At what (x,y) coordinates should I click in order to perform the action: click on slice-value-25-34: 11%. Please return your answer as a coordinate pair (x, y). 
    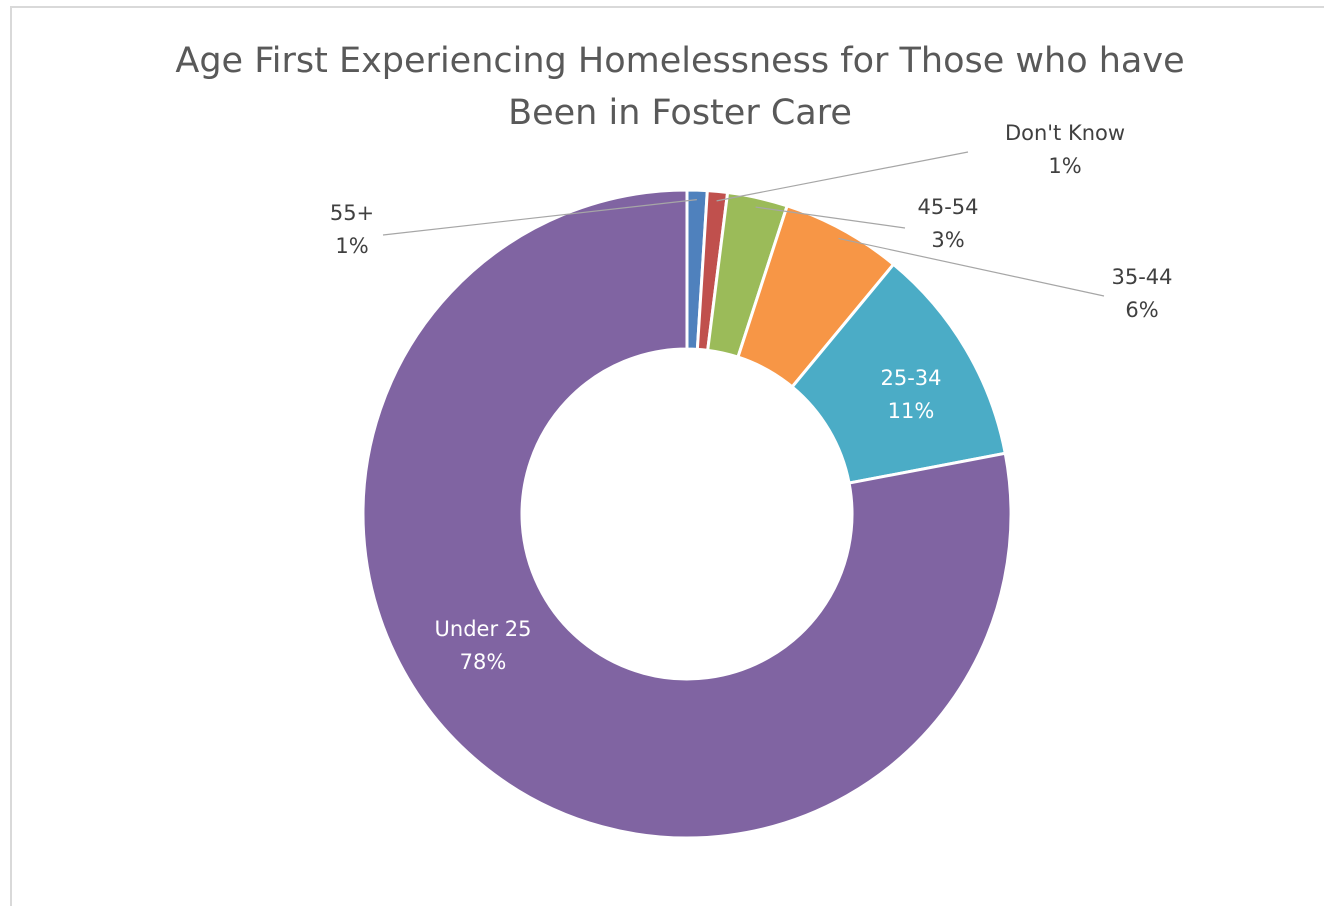
    Looking at the image, I should click on (911, 411).